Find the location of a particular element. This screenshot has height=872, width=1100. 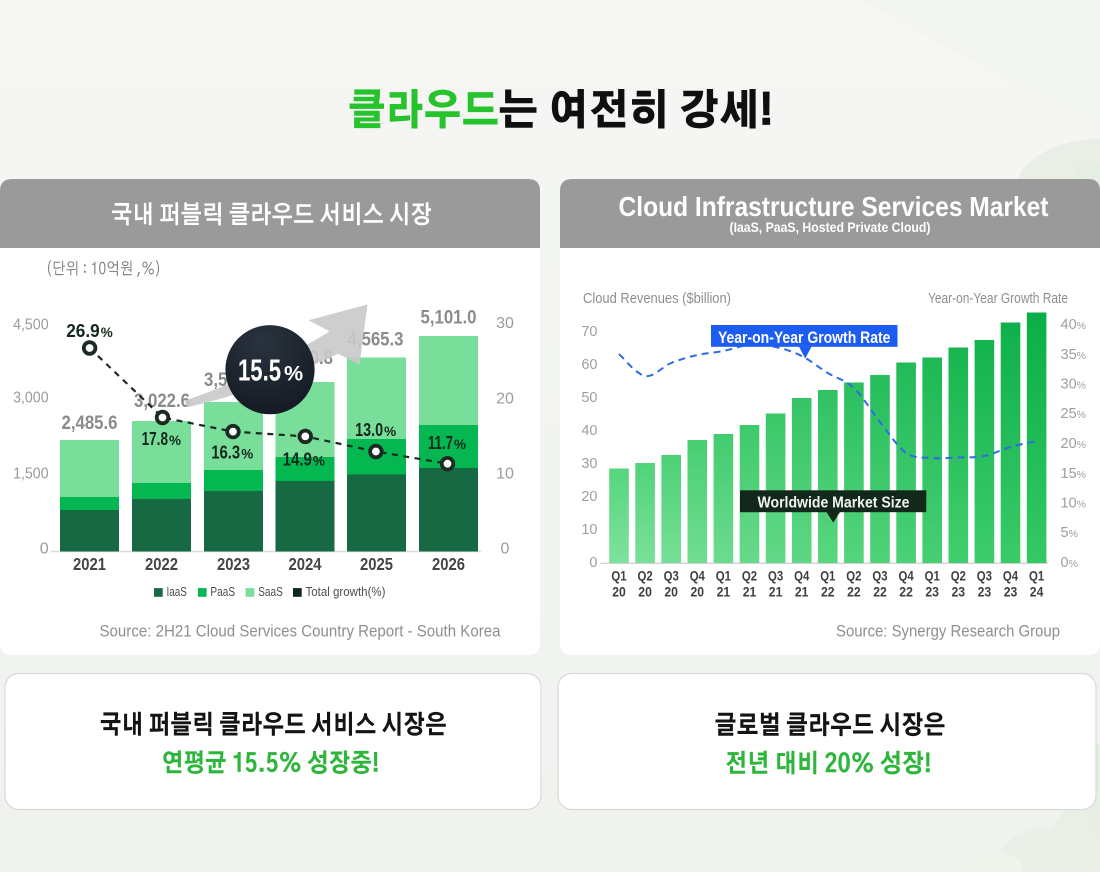

svg-text: 2024 is located at coordinates (305, 564).